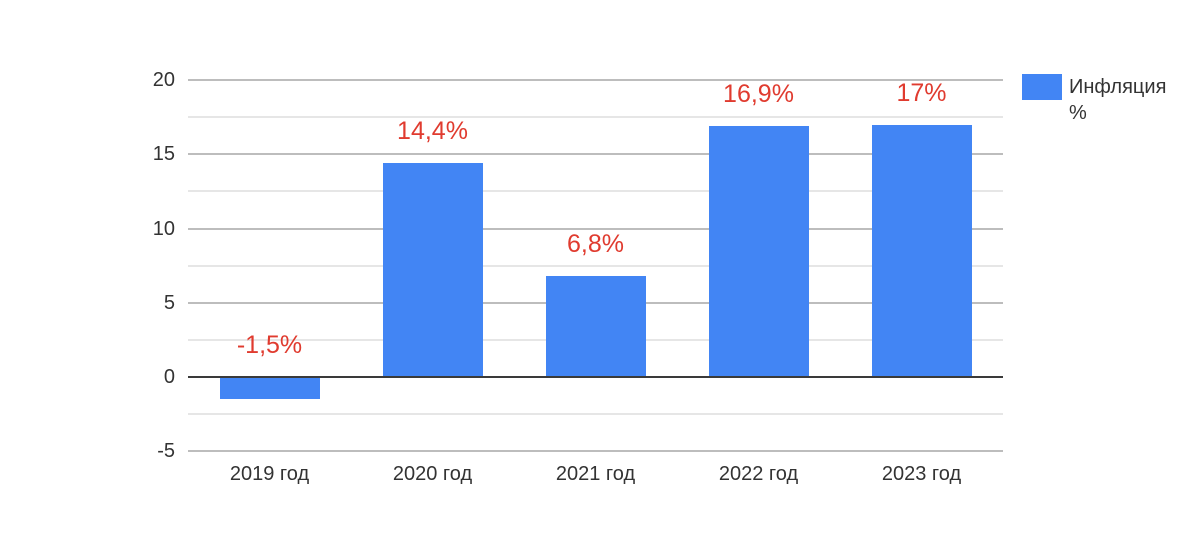  Describe the element at coordinates (595, 377) in the screenshot. I see `zero-baseline` at that location.